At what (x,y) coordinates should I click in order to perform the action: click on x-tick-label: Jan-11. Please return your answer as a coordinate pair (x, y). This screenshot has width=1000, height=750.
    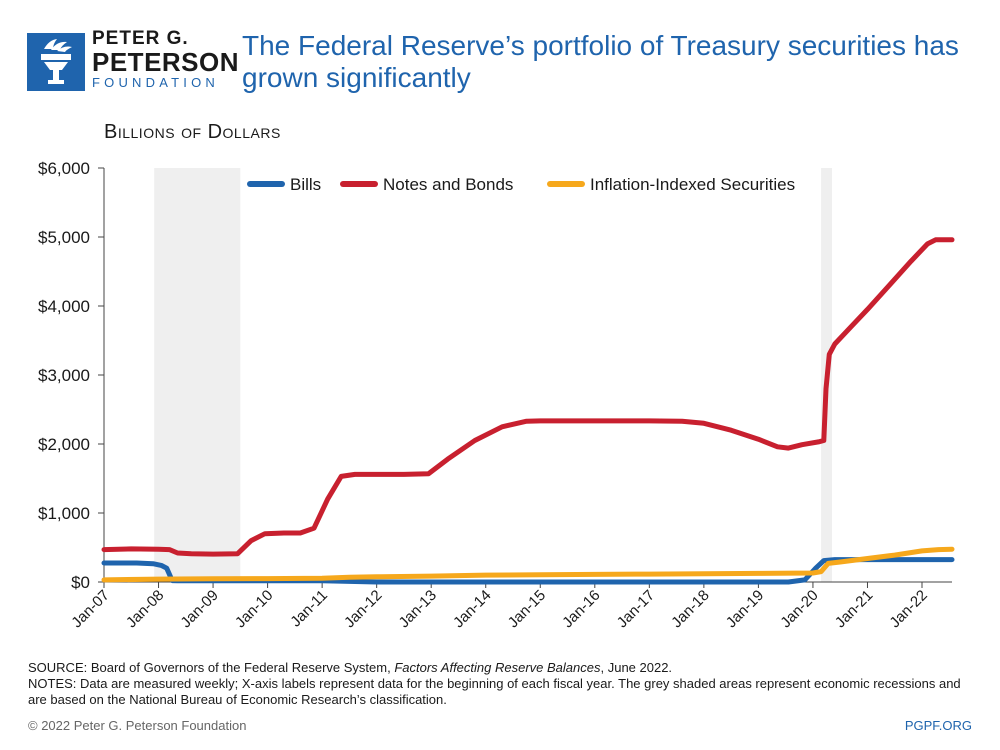
    Looking at the image, I should click on (309, 609).